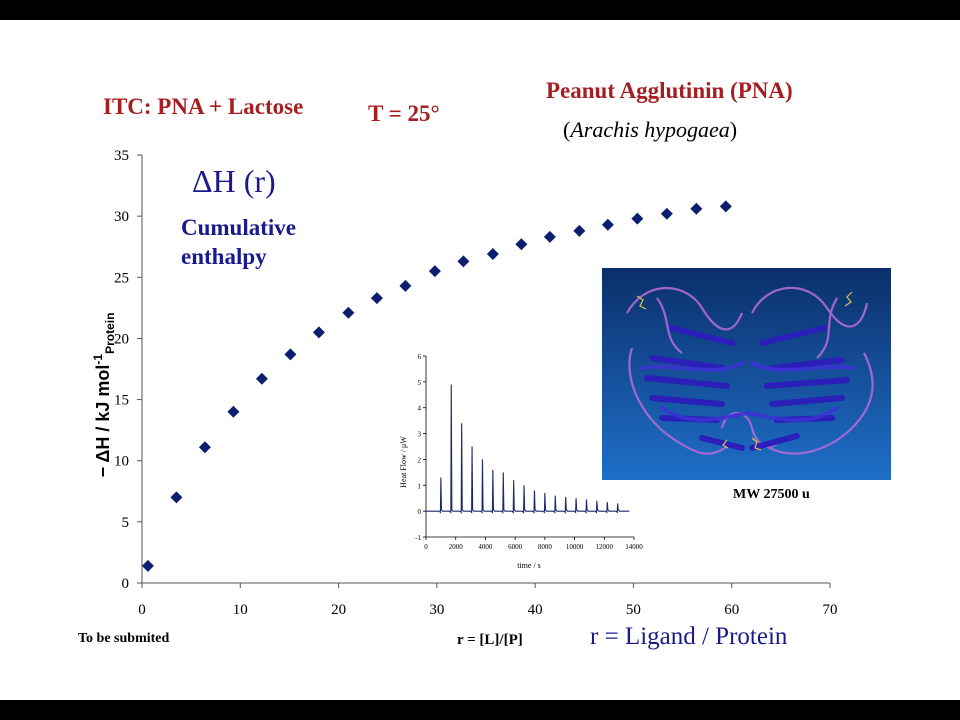 The width and height of the screenshot is (960, 720). I want to click on inset-x-tick-label: 8000, so click(545, 547).